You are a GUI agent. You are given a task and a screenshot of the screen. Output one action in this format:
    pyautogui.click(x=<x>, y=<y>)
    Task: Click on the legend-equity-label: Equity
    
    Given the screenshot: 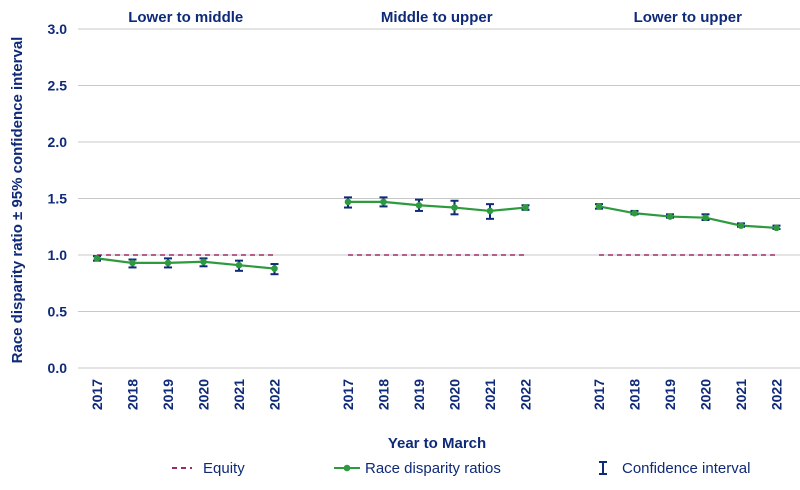 What is the action you would take?
    pyautogui.click(x=224, y=468)
    